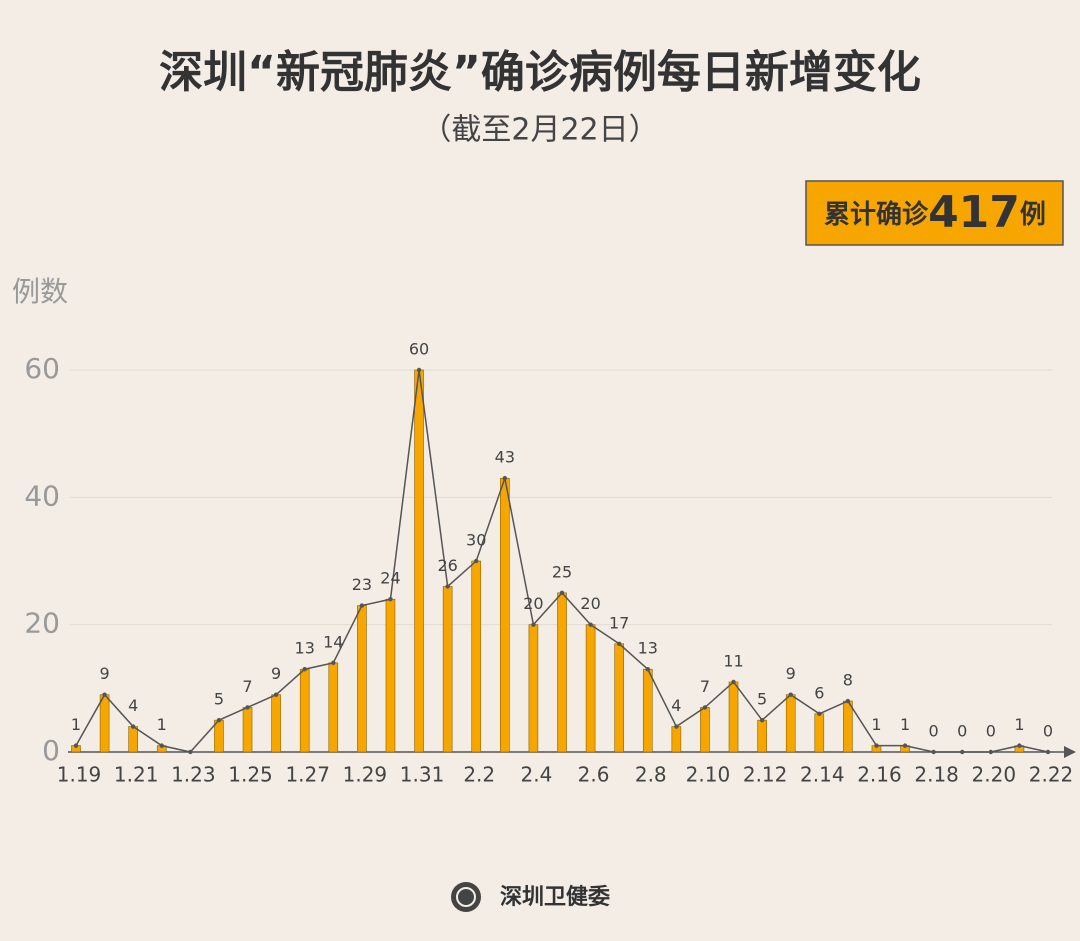 Image resolution: width=1080 pixels, height=941 pixels. I want to click on value-label: 30, so click(476, 540).